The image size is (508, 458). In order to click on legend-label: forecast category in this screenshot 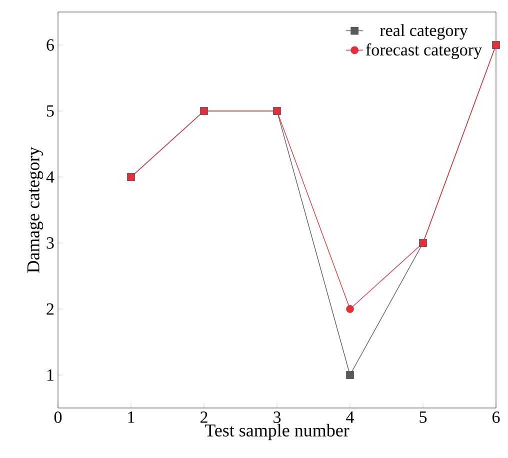, I will do `click(424, 51)`.